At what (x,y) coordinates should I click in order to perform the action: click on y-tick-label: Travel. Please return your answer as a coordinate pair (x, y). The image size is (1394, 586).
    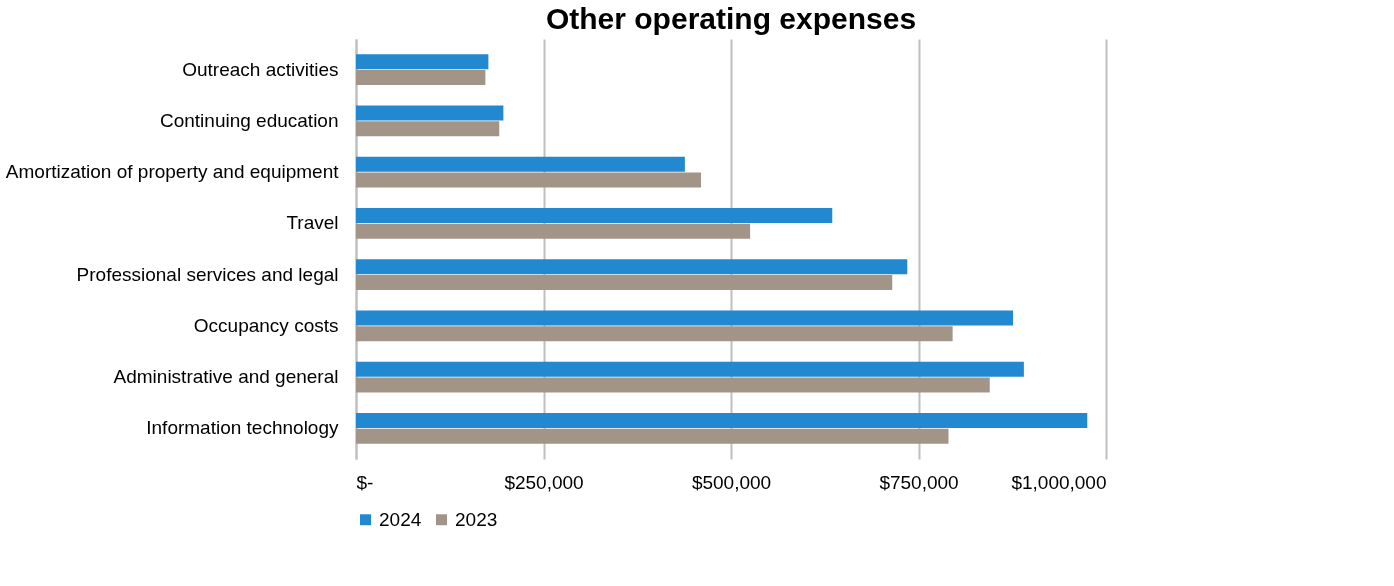
    Looking at the image, I should click on (312, 223).